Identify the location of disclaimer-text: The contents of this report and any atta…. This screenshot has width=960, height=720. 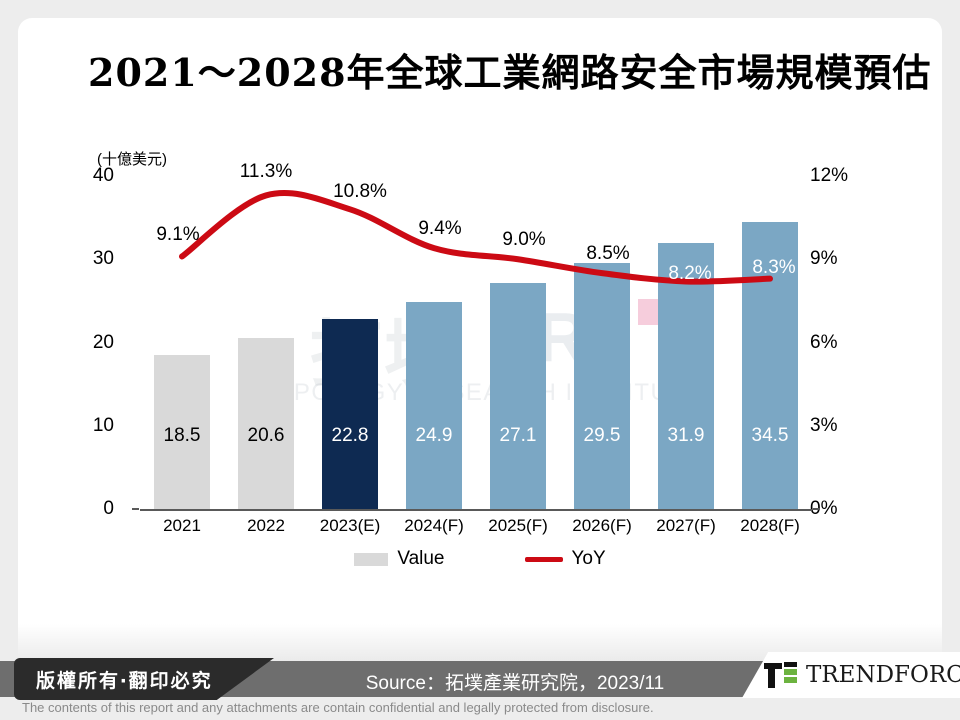
(338, 707).